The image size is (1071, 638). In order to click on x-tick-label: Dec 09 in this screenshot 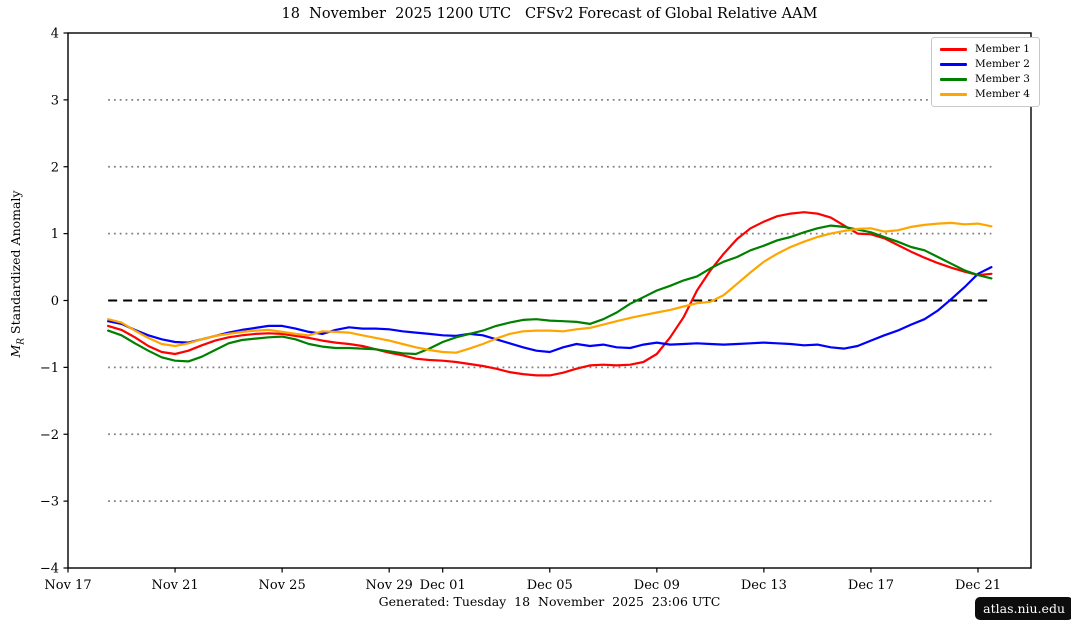, I will do `click(657, 585)`.